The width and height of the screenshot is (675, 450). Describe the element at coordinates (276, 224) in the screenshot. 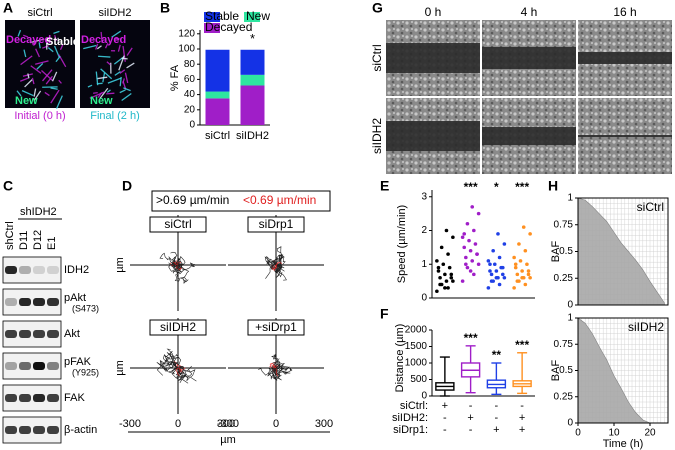

I see `plot-label-box` at that location.